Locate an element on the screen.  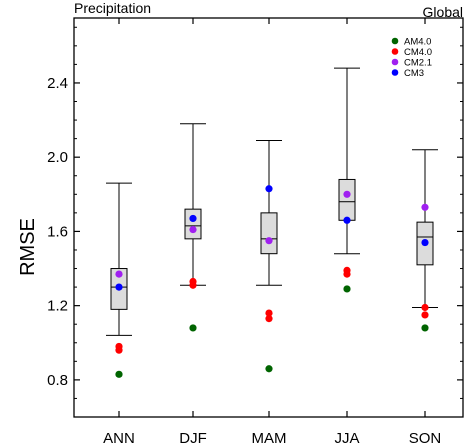
x-tick-label: ANN is located at coordinates (119, 438).